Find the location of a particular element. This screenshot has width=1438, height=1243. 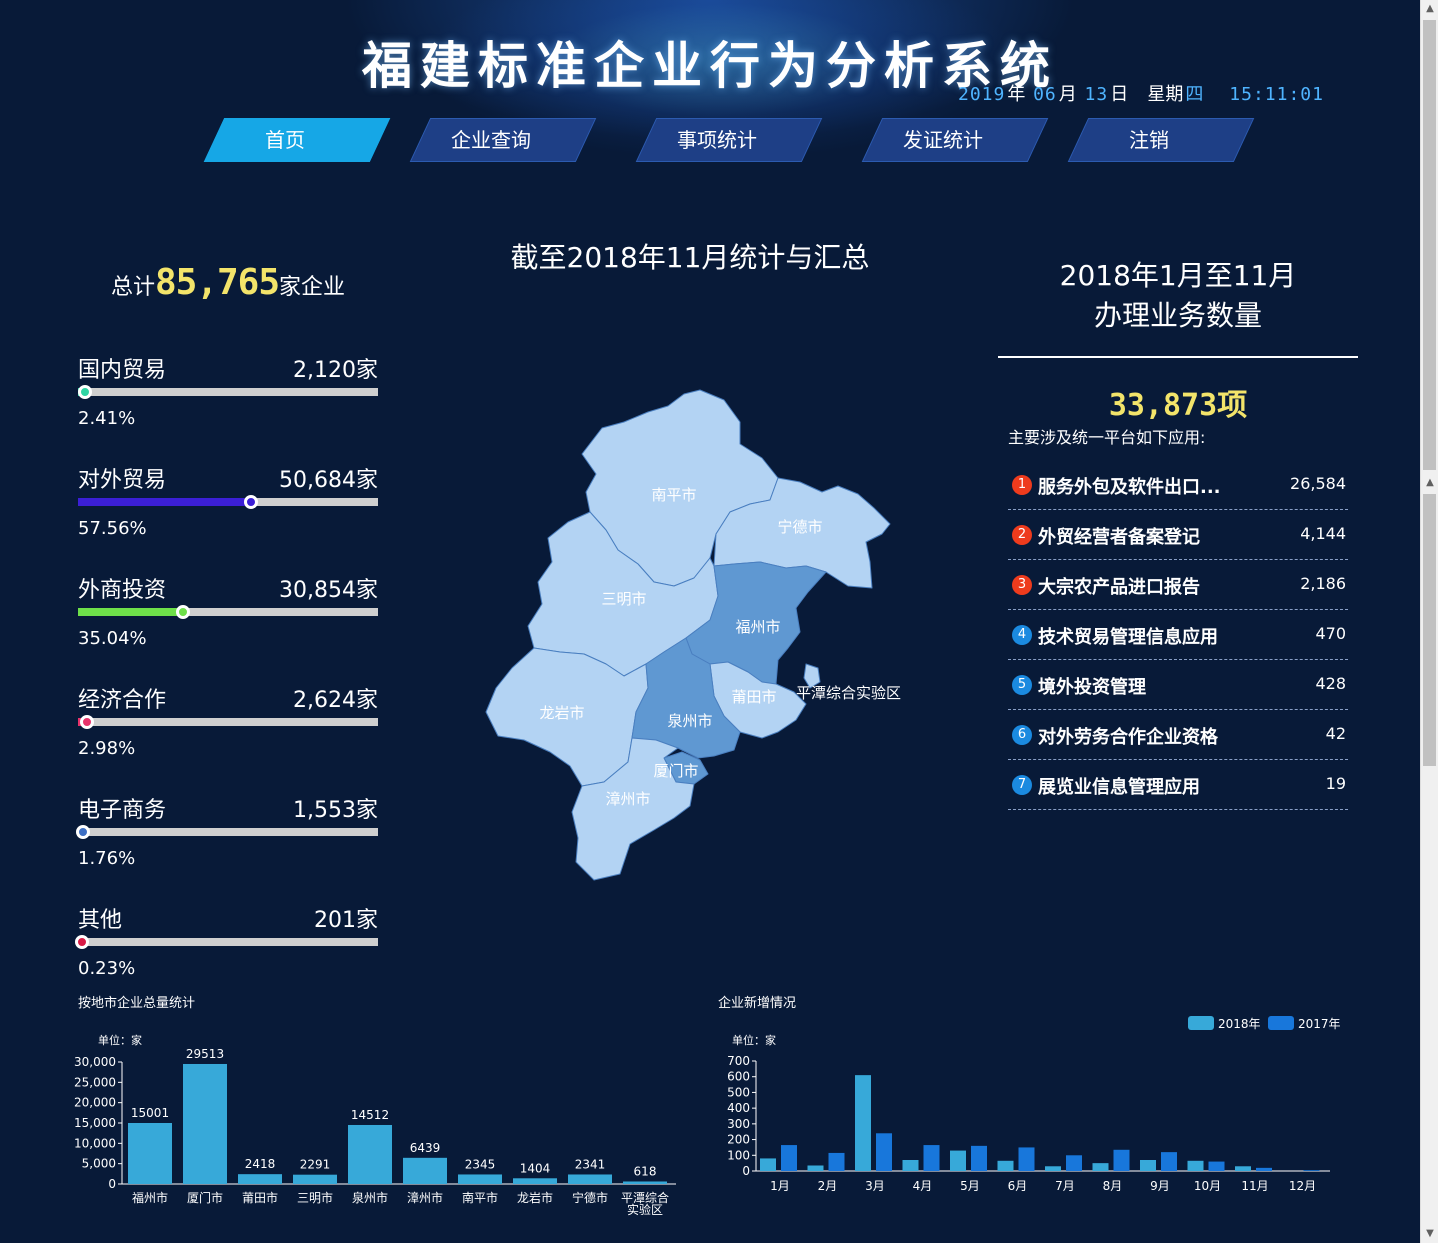

rank-badge: 2 is located at coordinates (1022, 535).